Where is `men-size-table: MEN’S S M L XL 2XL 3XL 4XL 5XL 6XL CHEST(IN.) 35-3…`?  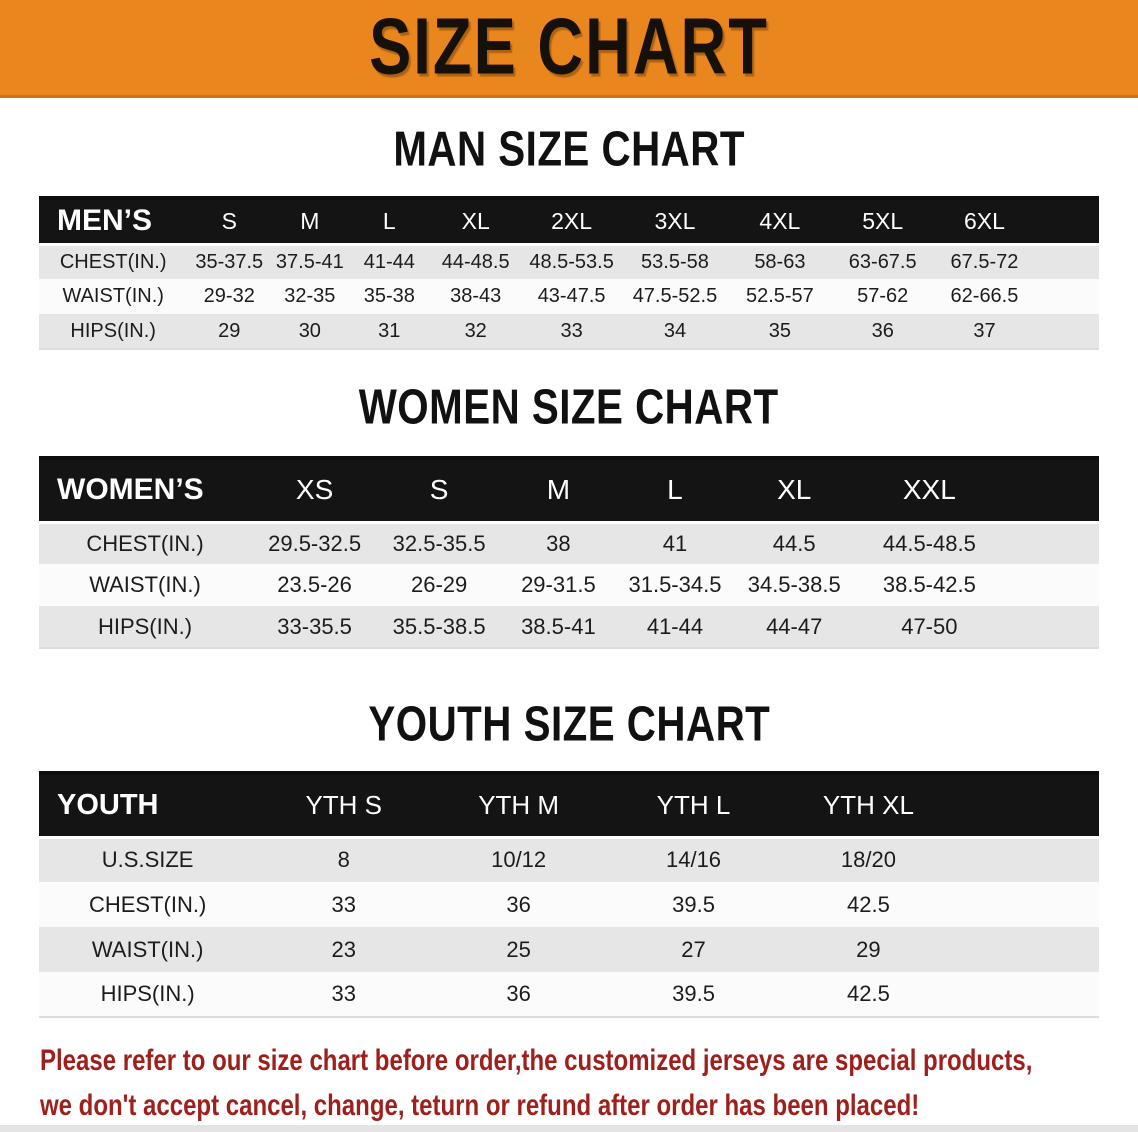
men-size-table: MEN’S S M L XL 2XL 3XL 4XL 5XL 6XL CHEST(IN.) 35-3… is located at coordinates (569, 273).